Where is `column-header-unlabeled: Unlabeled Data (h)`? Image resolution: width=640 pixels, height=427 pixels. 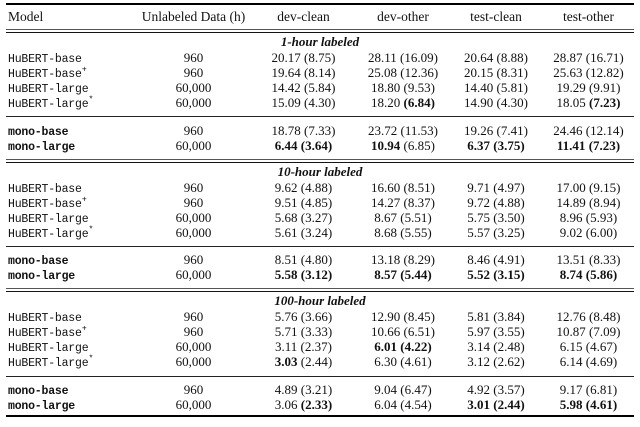
column-header-unlabeled: Unlabeled Data (h) is located at coordinates (193, 16).